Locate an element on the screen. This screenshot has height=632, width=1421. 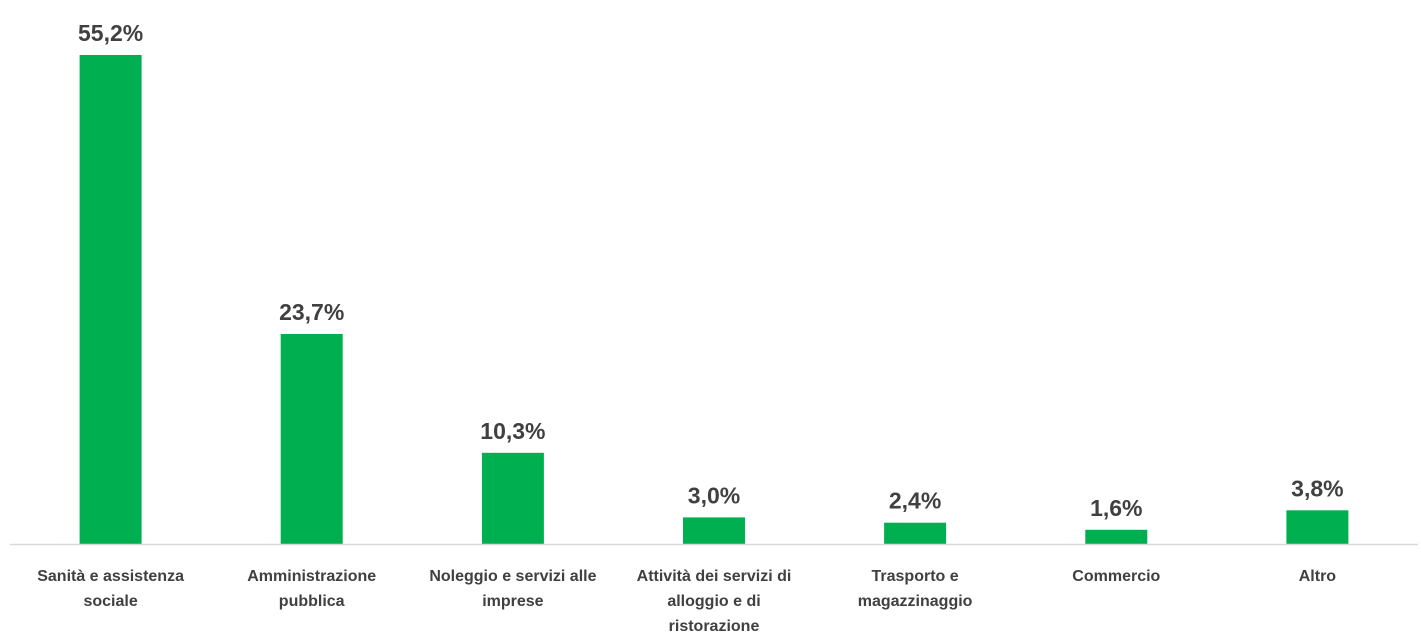
category-label-2-line-0: Noleggio e servizi alle is located at coordinates (512, 576).